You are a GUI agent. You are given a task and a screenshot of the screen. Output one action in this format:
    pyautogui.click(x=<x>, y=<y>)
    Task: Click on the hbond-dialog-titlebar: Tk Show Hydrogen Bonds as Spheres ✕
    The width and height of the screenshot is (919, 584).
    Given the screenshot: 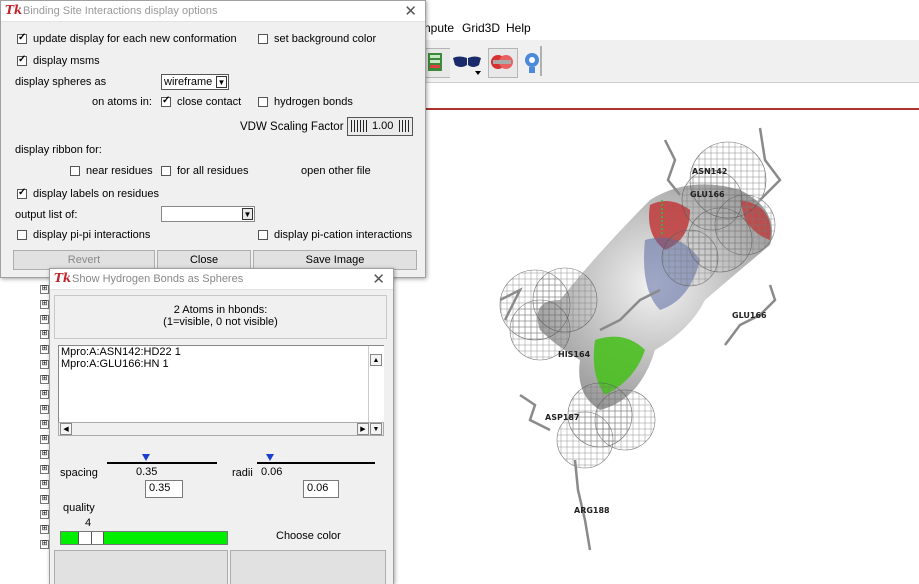 What is the action you would take?
    pyautogui.click(x=221, y=279)
    